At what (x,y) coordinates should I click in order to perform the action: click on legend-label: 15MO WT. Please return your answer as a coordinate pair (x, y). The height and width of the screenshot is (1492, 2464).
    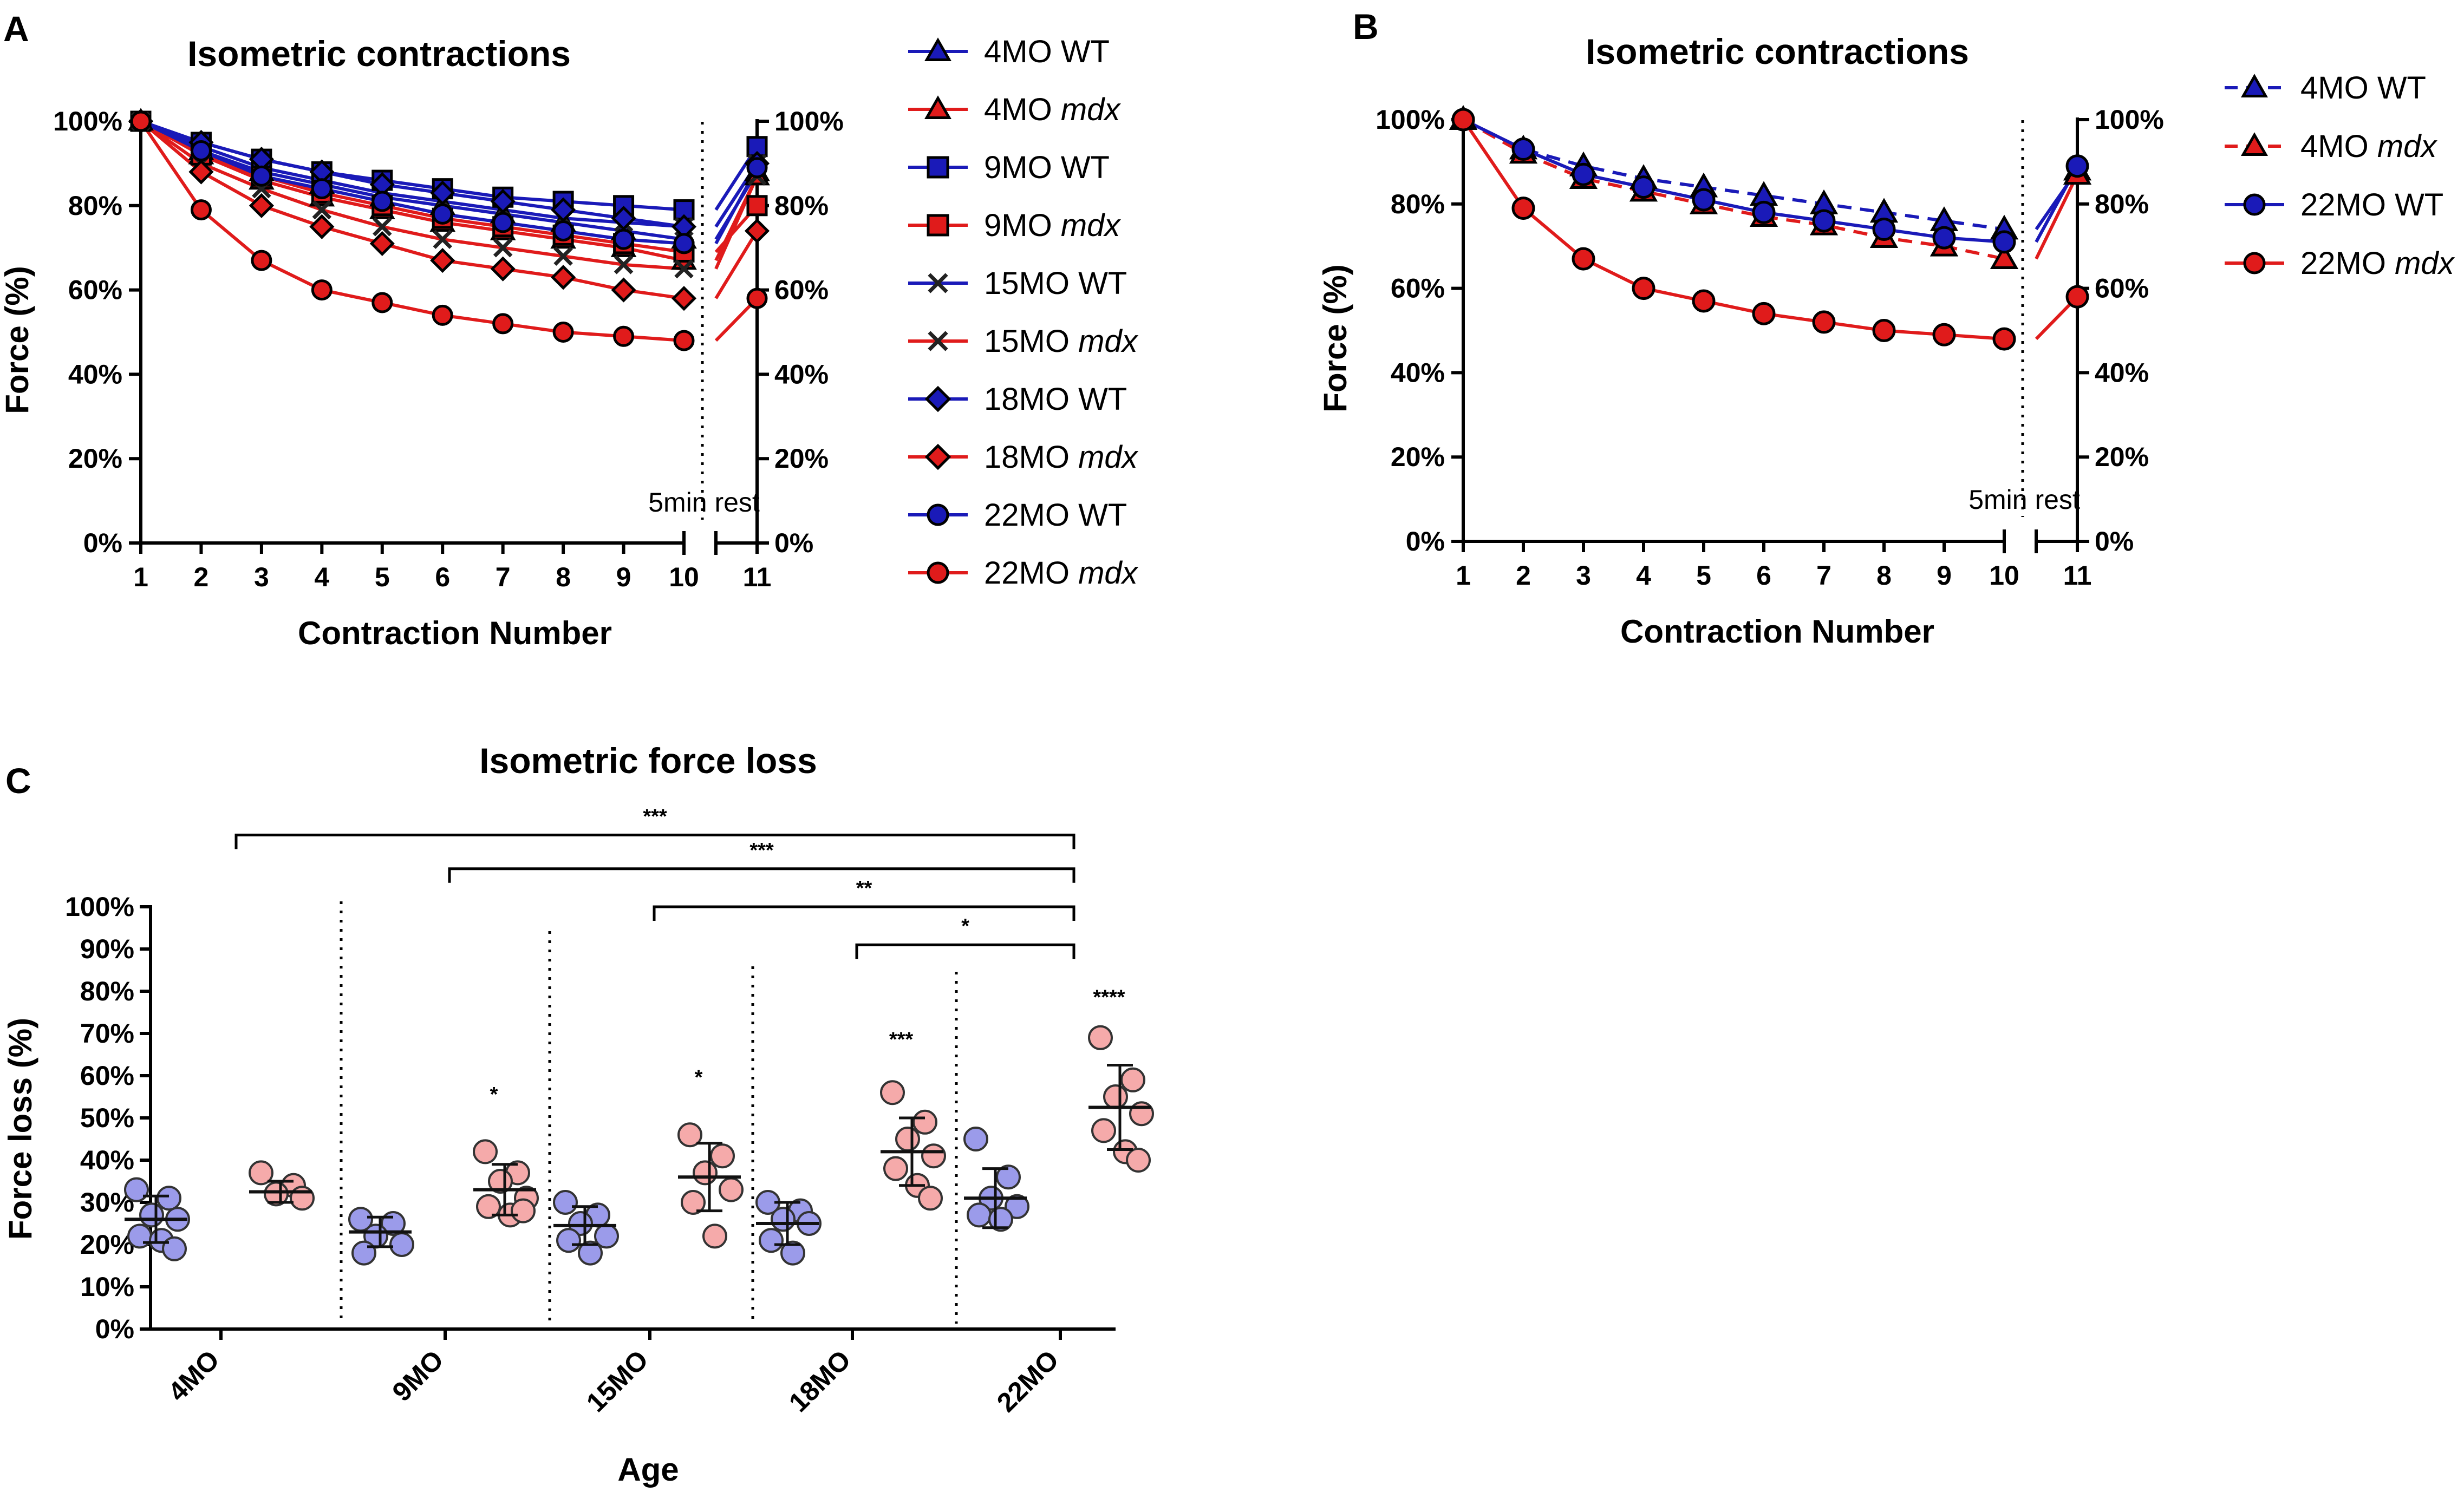
    Looking at the image, I should click on (1055, 283).